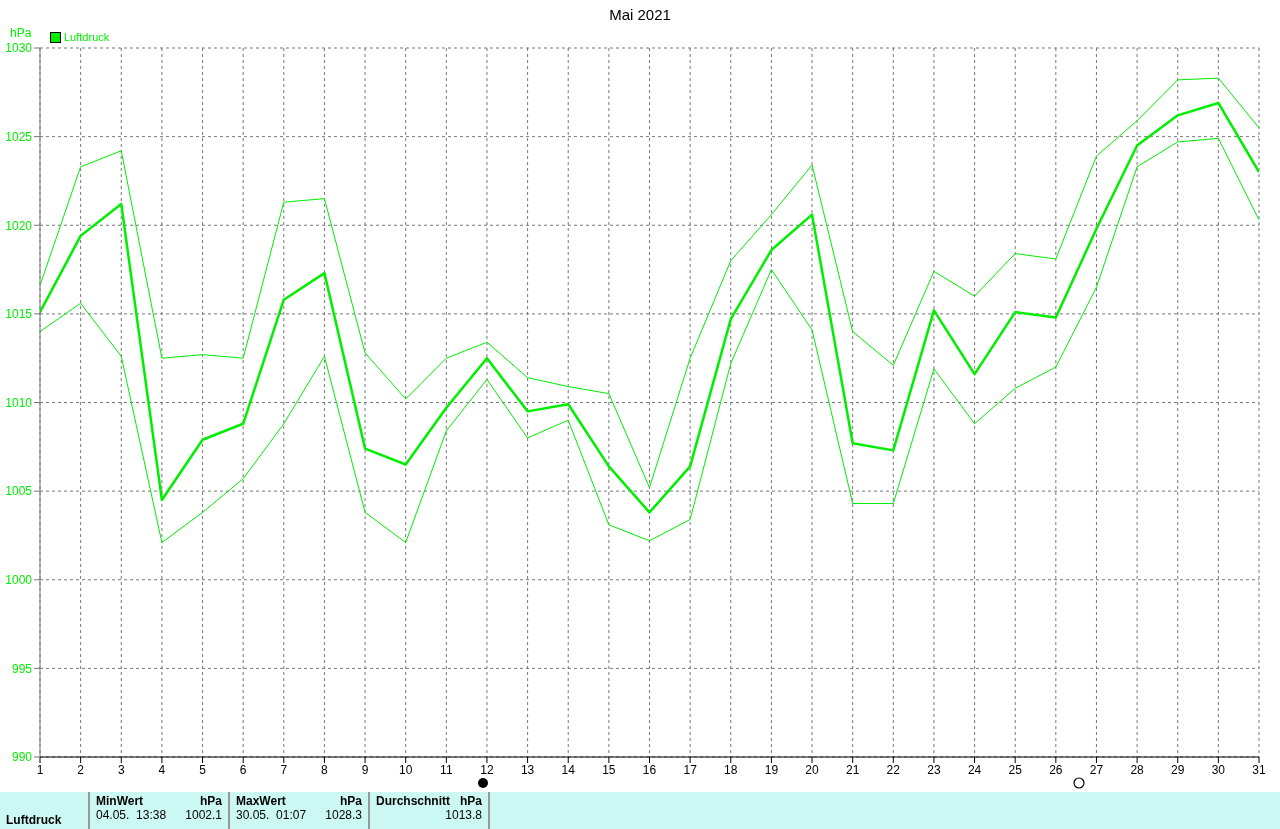  Describe the element at coordinates (19, 314) in the screenshot. I see `y-tick-label: 1015` at that location.